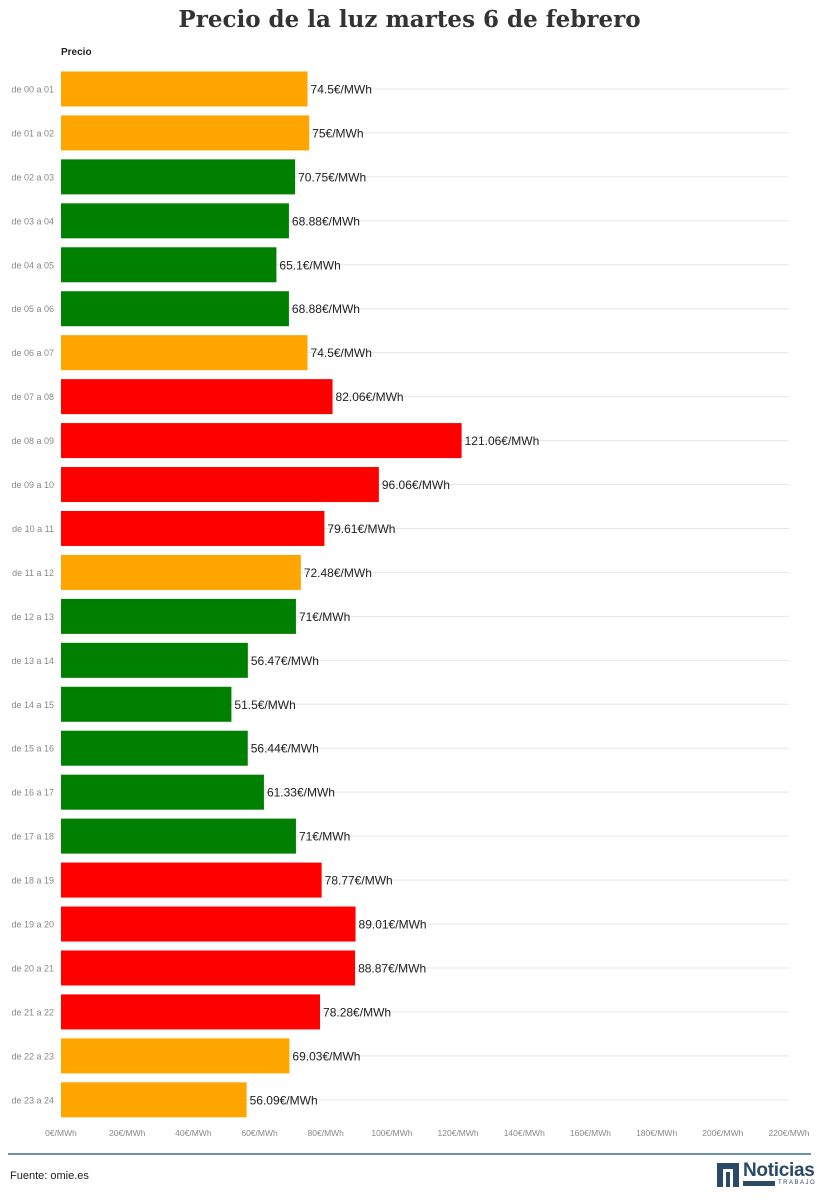 The image size is (819, 1200). What do you see at coordinates (337, 133) in the screenshot?
I see `value-label: 75€/MWh` at bounding box center [337, 133].